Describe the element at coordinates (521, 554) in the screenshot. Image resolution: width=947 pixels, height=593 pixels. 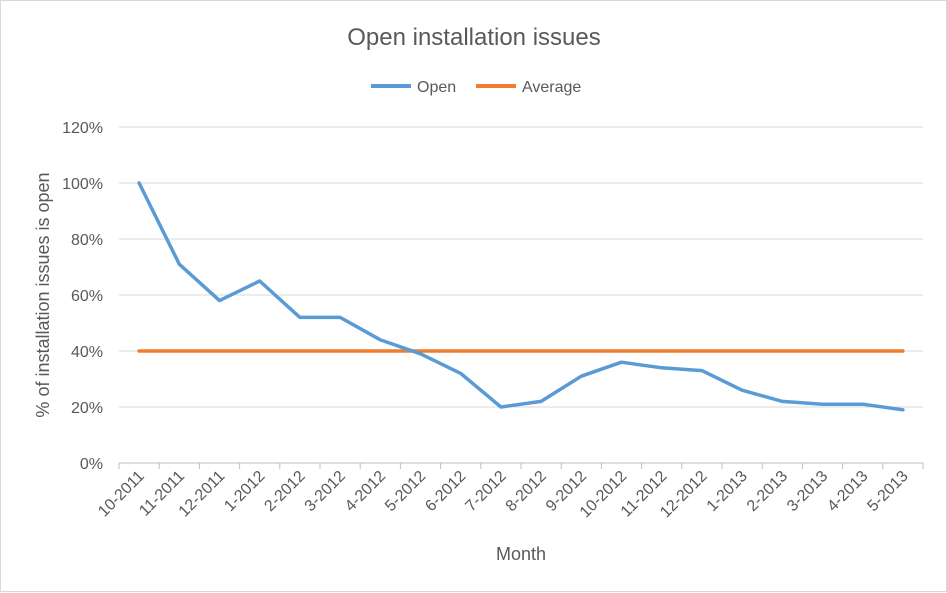
I see `x-axis-title: Month` at that location.